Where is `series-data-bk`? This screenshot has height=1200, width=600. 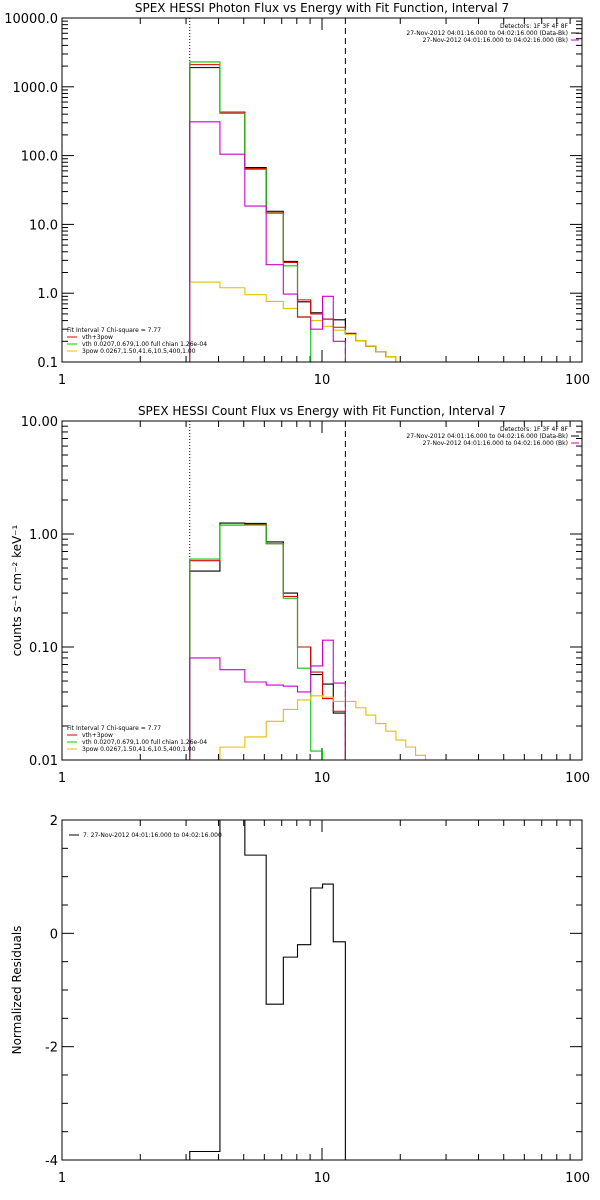 series-data-bk is located at coordinates (267, 641).